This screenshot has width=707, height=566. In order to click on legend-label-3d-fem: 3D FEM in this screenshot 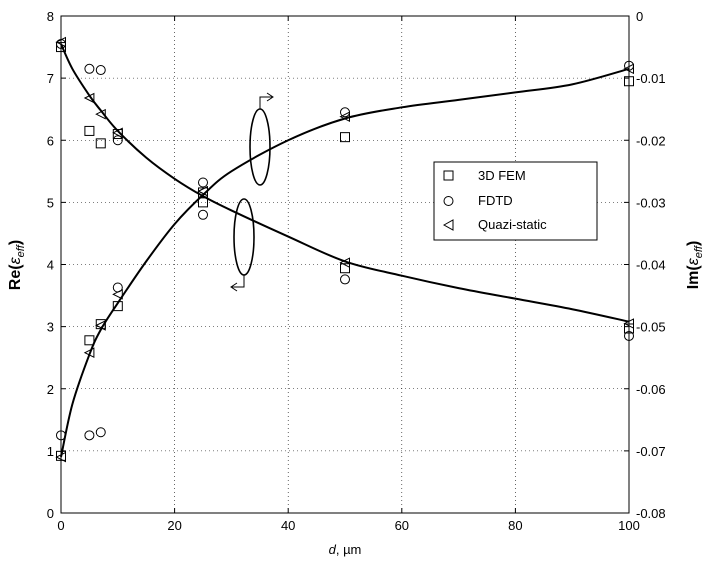, I will do `click(502, 175)`.